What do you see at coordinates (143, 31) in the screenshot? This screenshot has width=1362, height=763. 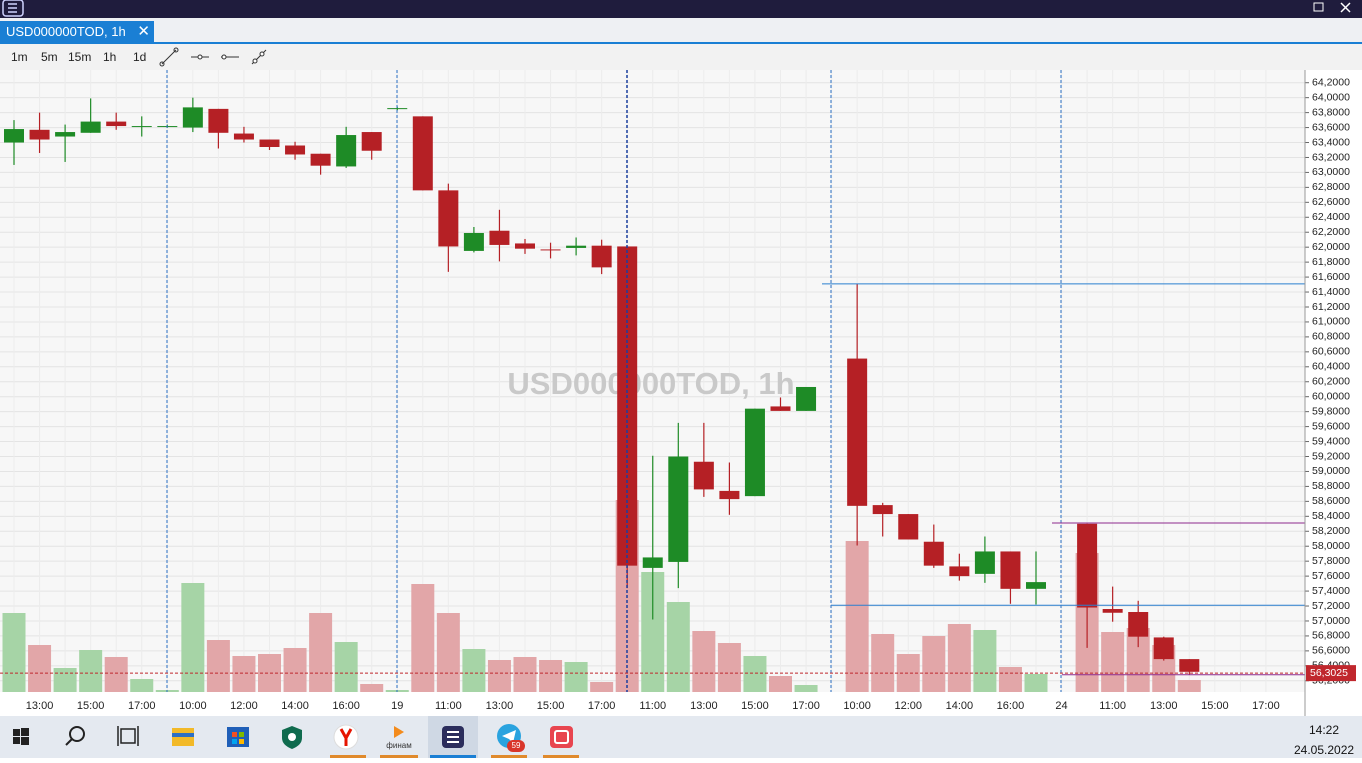 I see `close-tab: ✕` at bounding box center [143, 31].